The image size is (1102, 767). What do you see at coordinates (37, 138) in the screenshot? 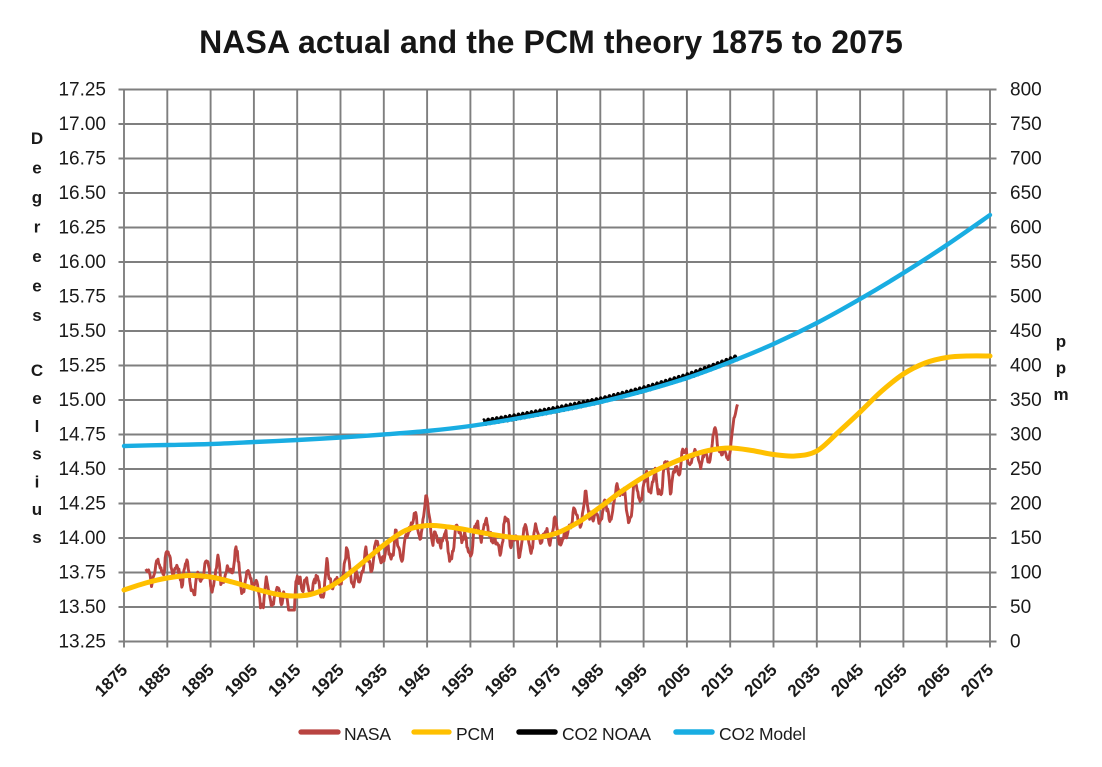
I see `svg-text: D` at bounding box center [37, 138].